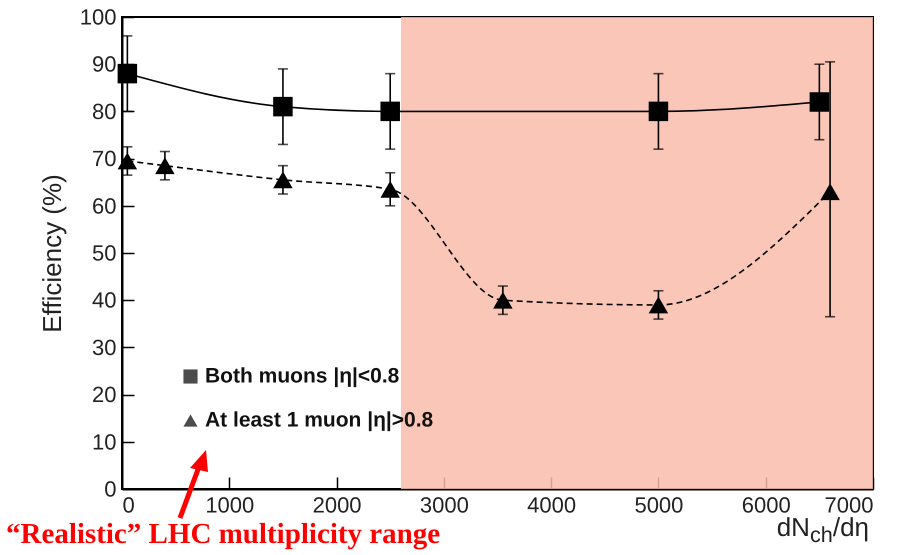 The image size is (919, 555). What do you see at coordinates (104, 300) in the screenshot?
I see `y-tick-label: 40` at bounding box center [104, 300].